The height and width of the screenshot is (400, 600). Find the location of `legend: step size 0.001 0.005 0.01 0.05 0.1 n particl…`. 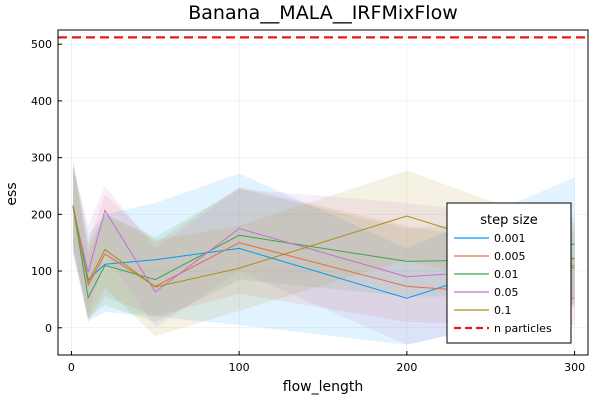

legend: step size 0.001 0.005 0.01 0.05 0.1 n particl… is located at coordinates (509, 273).